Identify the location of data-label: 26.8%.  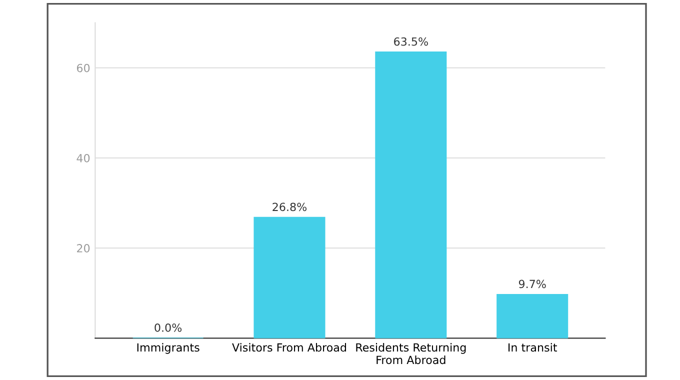
(289, 207).